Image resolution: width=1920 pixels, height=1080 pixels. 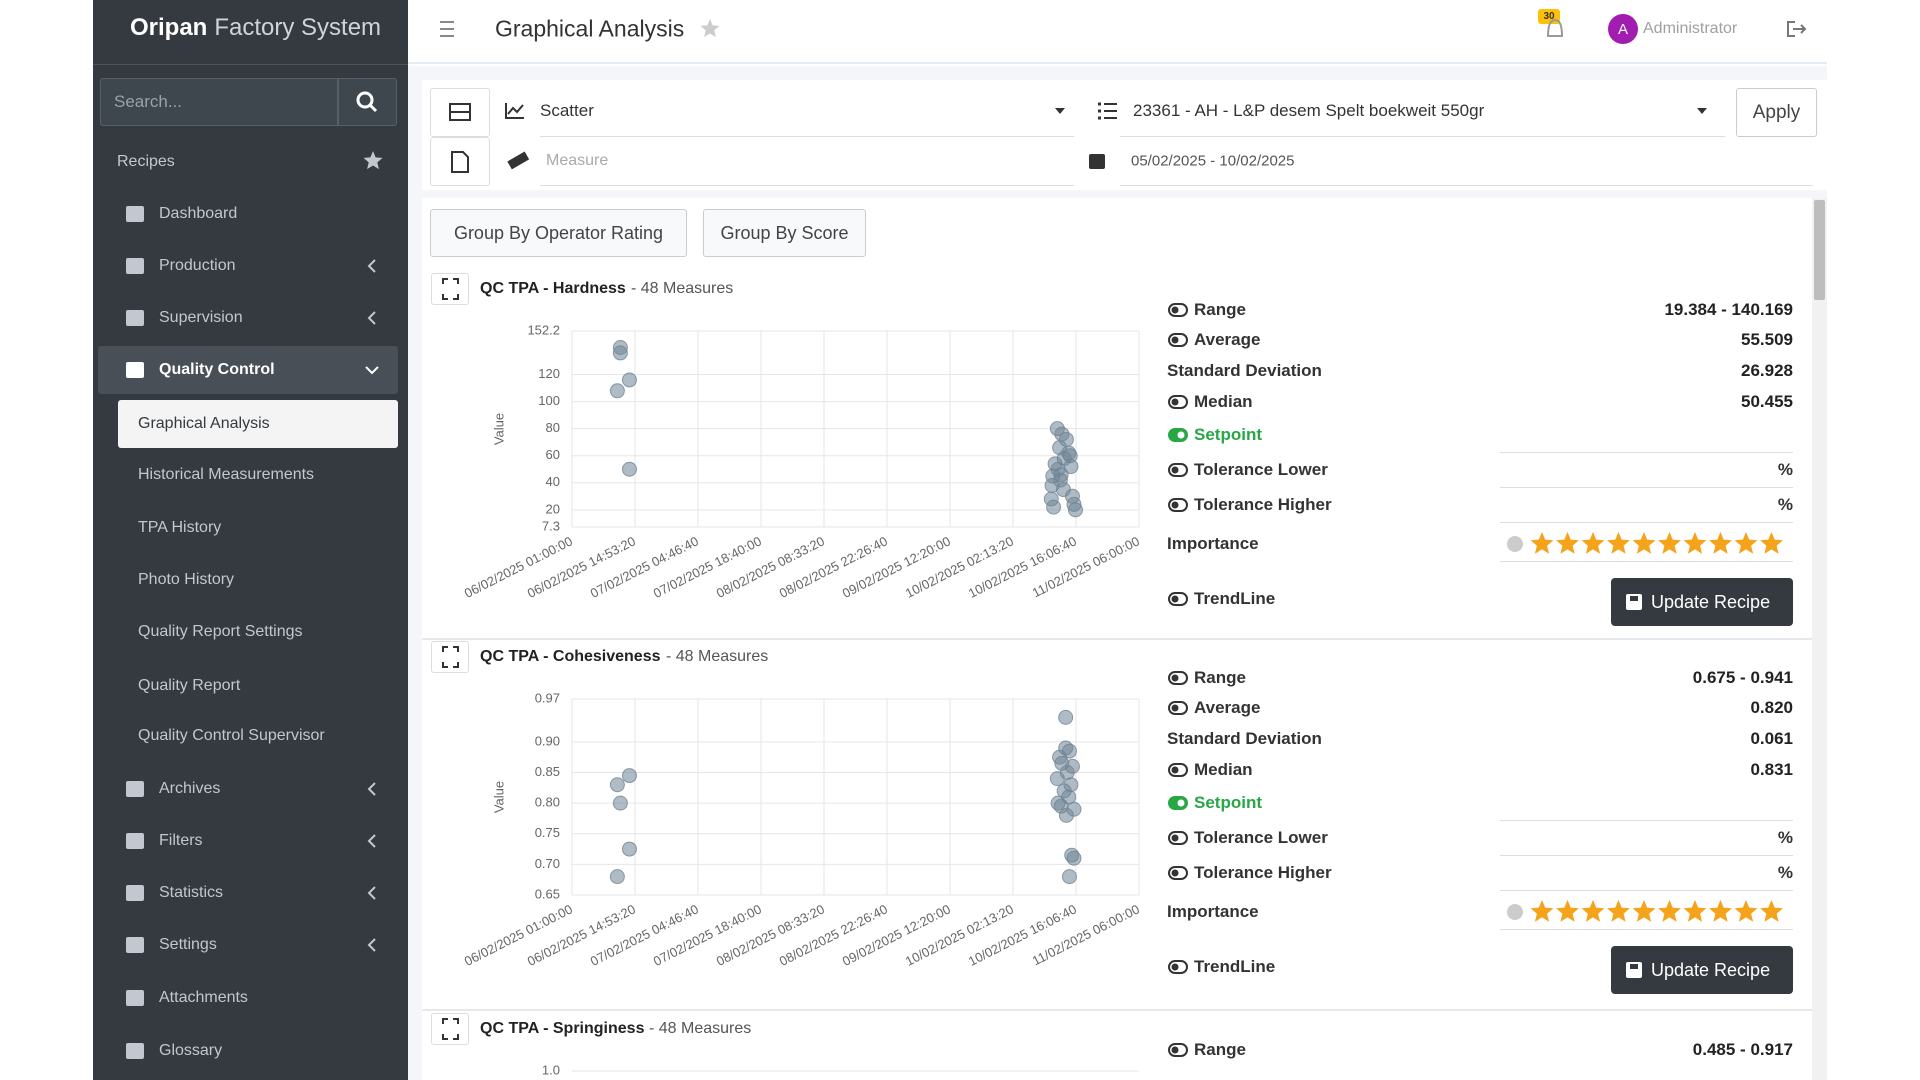 I want to click on menu-item: Production, so click(x=197, y=265).